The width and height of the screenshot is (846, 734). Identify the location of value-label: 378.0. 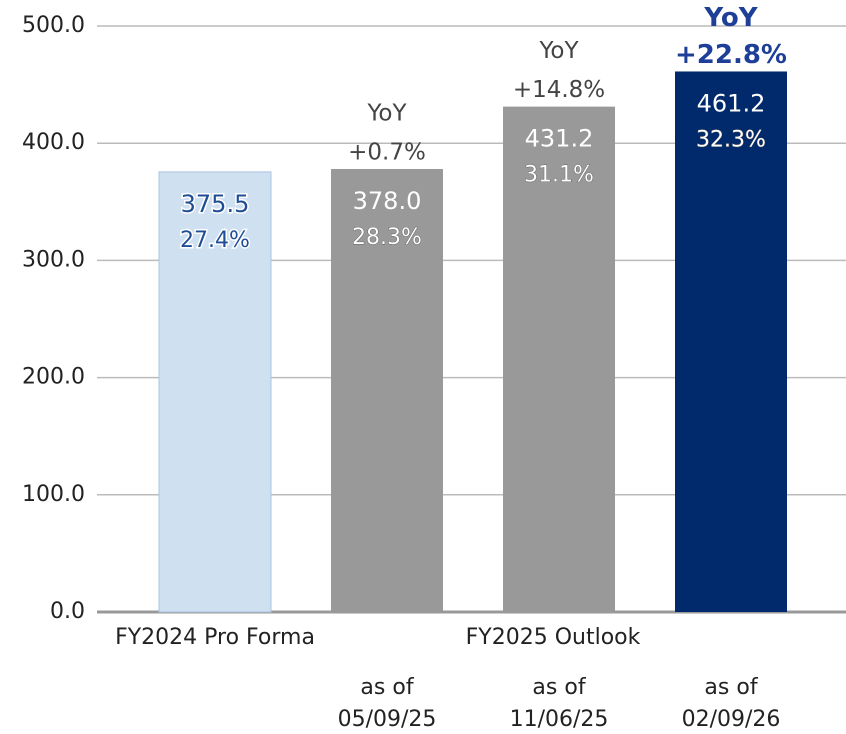
(387, 201).